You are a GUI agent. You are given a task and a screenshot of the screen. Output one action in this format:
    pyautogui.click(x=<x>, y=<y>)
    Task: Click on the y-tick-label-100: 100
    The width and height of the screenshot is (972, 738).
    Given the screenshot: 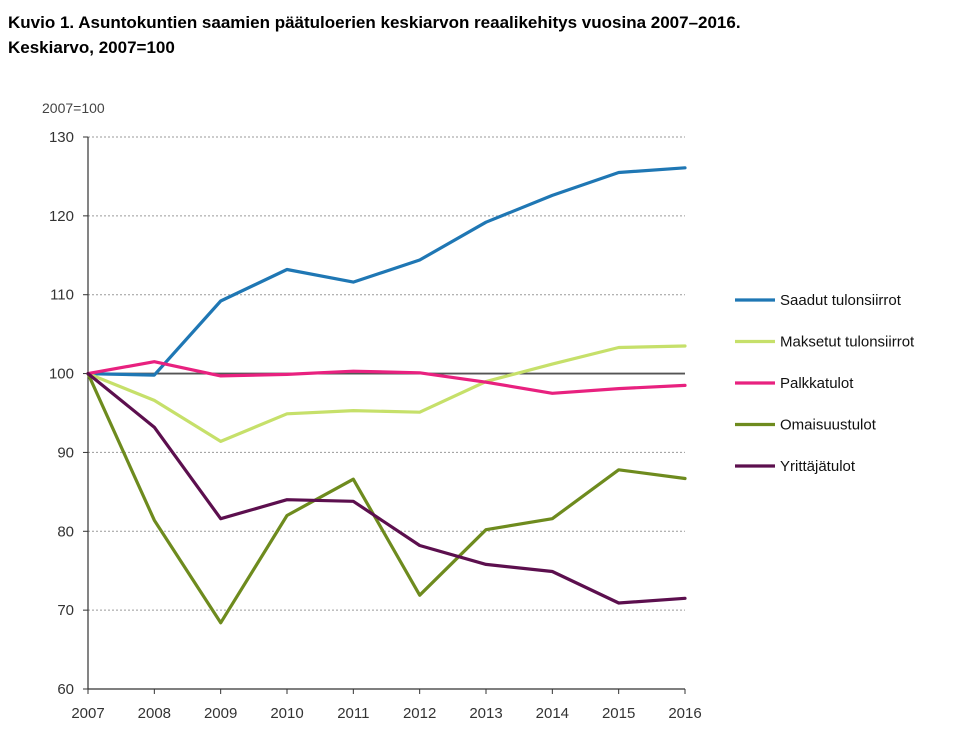 What is the action you would take?
    pyautogui.click(x=61, y=374)
    